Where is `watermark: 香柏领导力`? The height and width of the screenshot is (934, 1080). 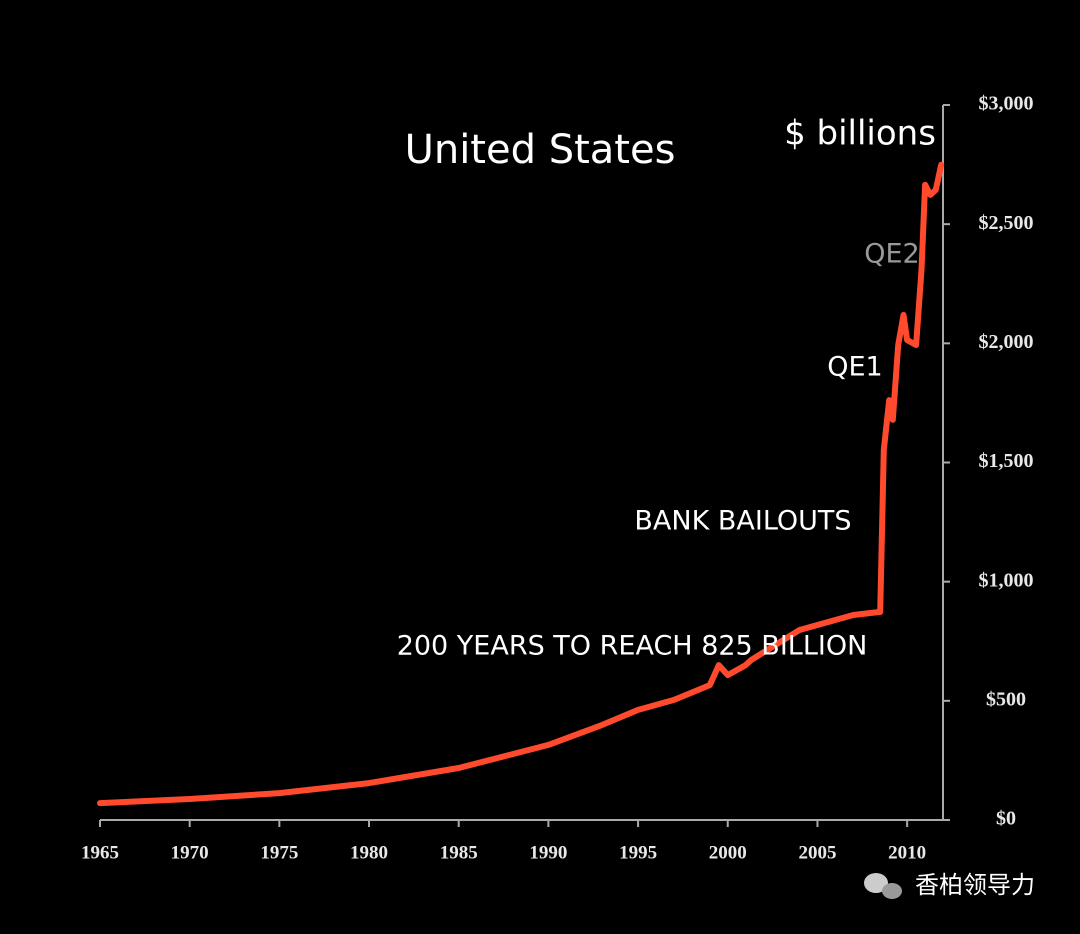
watermark: 香柏领导力 is located at coordinates (975, 885).